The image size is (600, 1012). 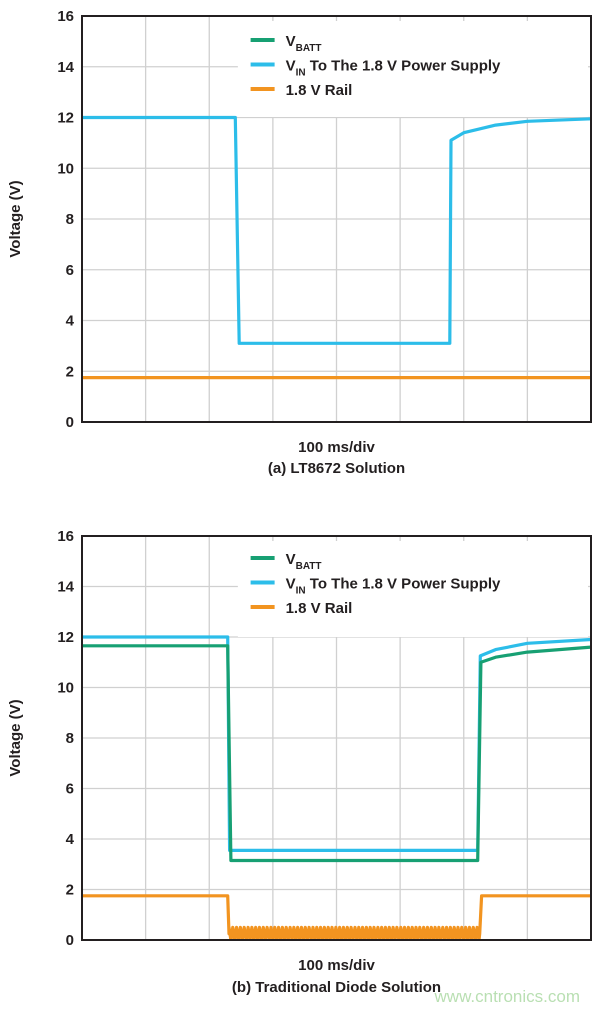 What do you see at coordinates (336, 917) in the screenshot?
I see `series-line-rail` at bounding box center [336, 917].